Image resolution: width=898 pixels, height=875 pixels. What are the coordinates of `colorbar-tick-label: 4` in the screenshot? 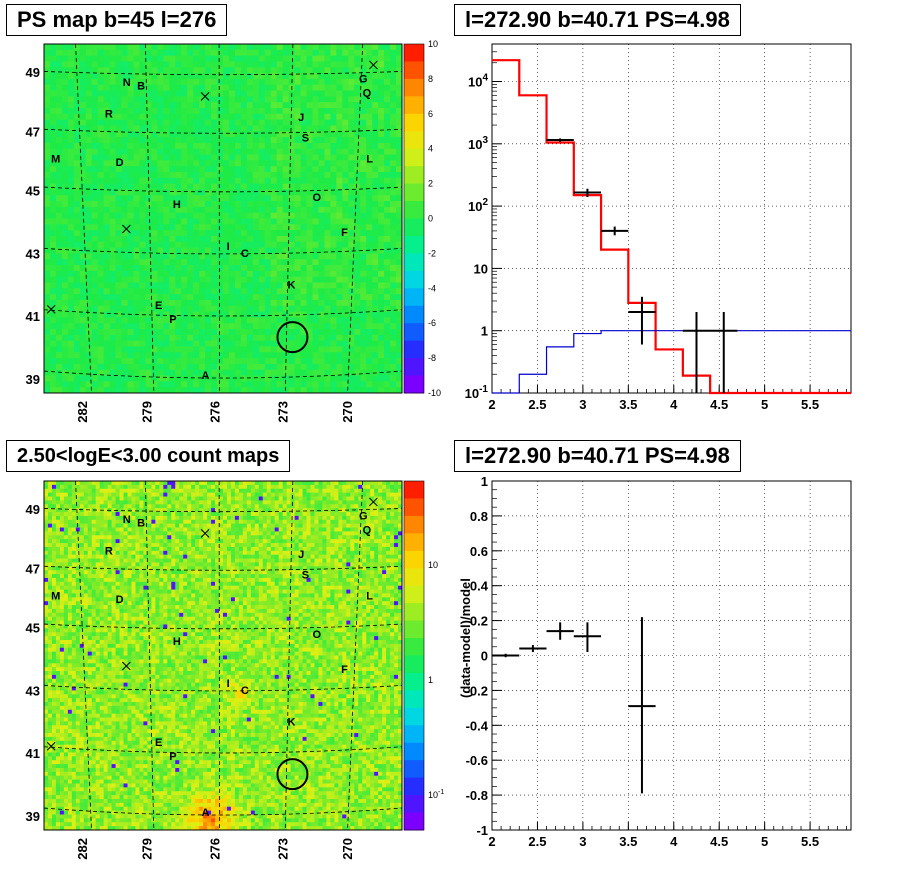 It's located at (430, 149).